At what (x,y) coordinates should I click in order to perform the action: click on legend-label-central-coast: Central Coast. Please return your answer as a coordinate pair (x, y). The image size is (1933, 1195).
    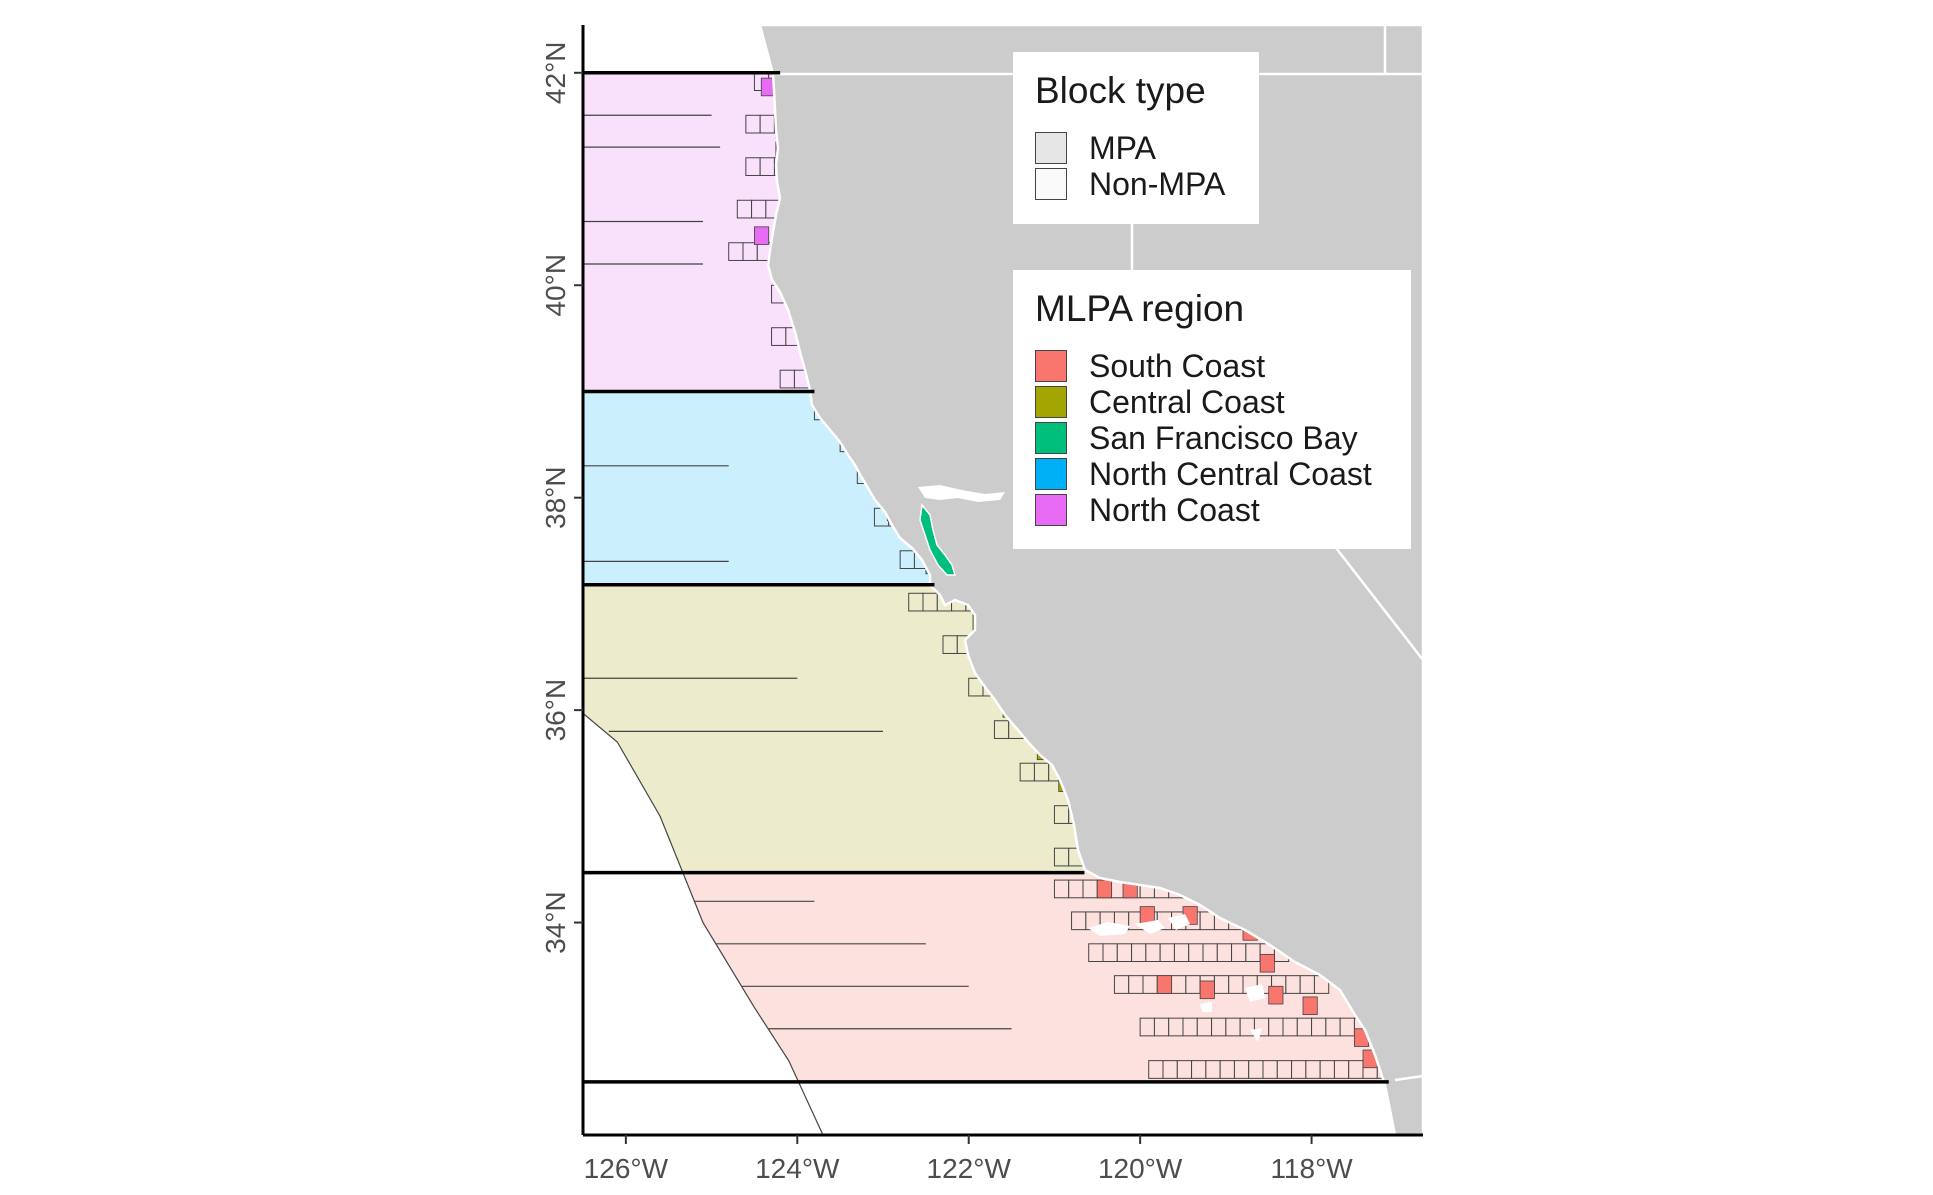
    Looking at the image, I should click on (1187, 401).